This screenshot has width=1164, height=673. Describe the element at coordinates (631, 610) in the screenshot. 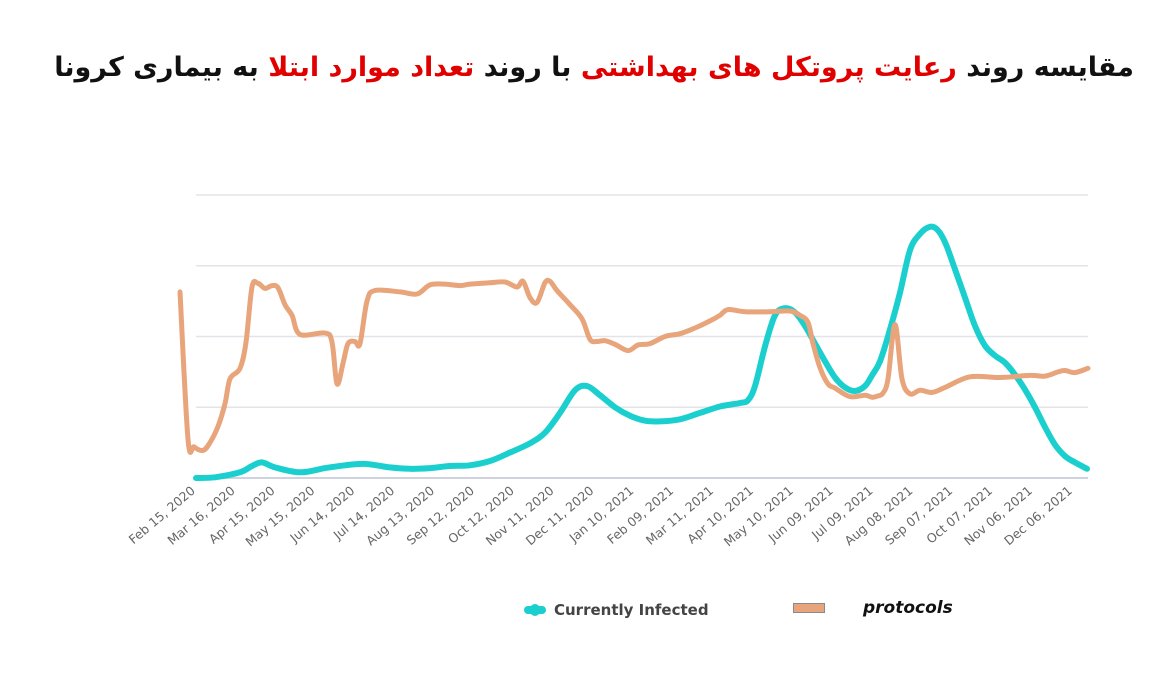

I see `legend-label-infected: Currently Infected` at that location.